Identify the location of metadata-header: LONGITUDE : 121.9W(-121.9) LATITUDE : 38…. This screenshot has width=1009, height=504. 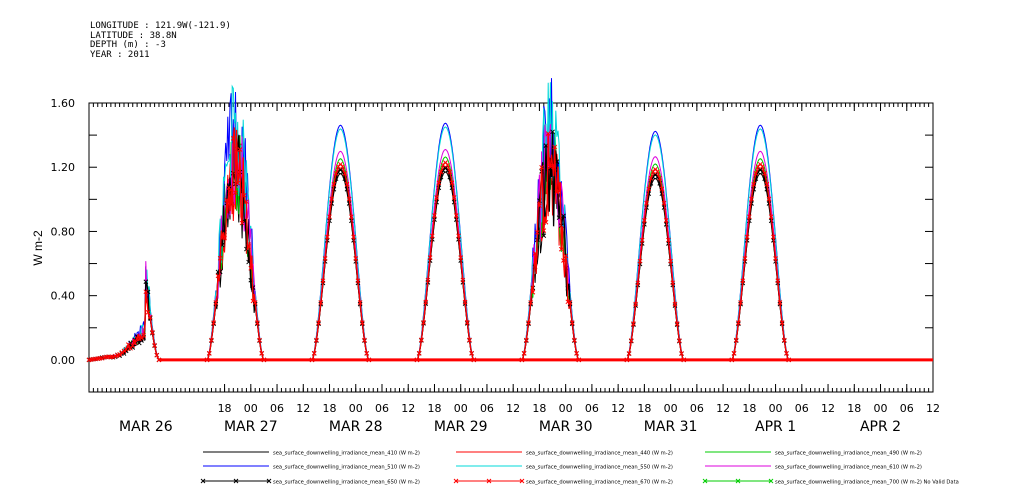
(160, 40).